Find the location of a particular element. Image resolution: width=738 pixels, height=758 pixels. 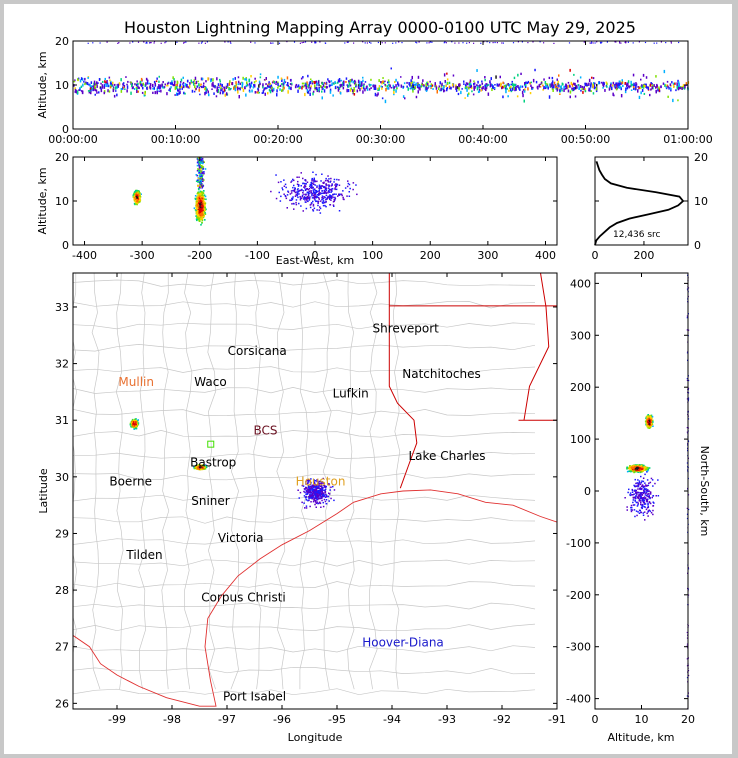

city-label: Boerne is located at coordinates (130, 481).